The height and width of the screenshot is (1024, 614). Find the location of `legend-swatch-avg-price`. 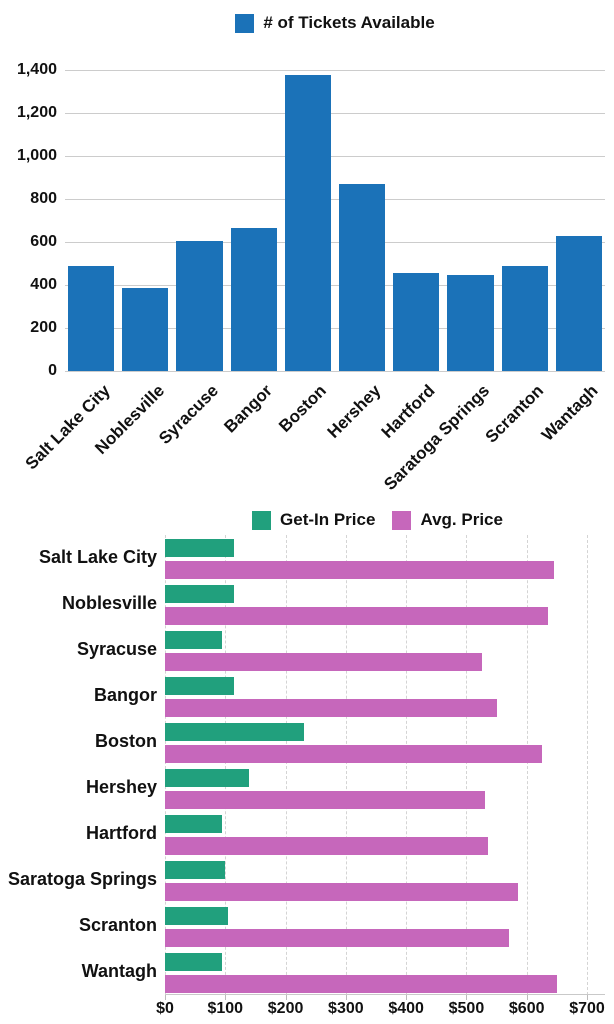

legend-swatch-avg-price is located at coordinates (402, 520).